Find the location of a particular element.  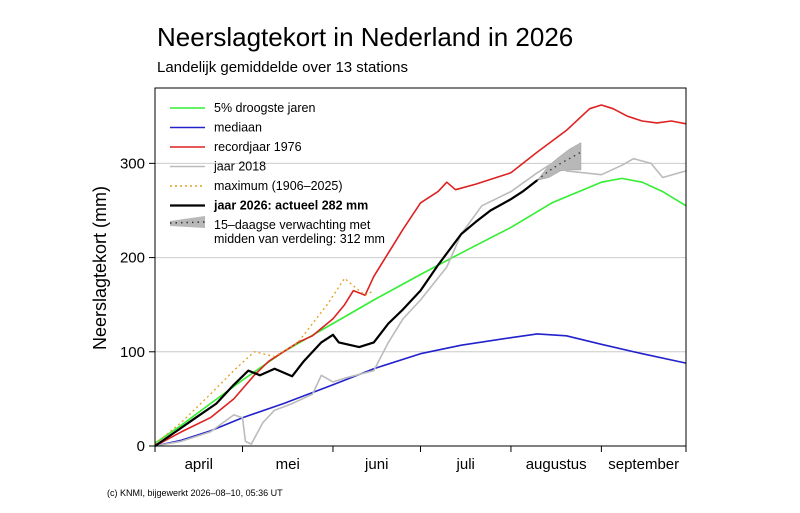

forecast-band is located at coordinates (559, 161).